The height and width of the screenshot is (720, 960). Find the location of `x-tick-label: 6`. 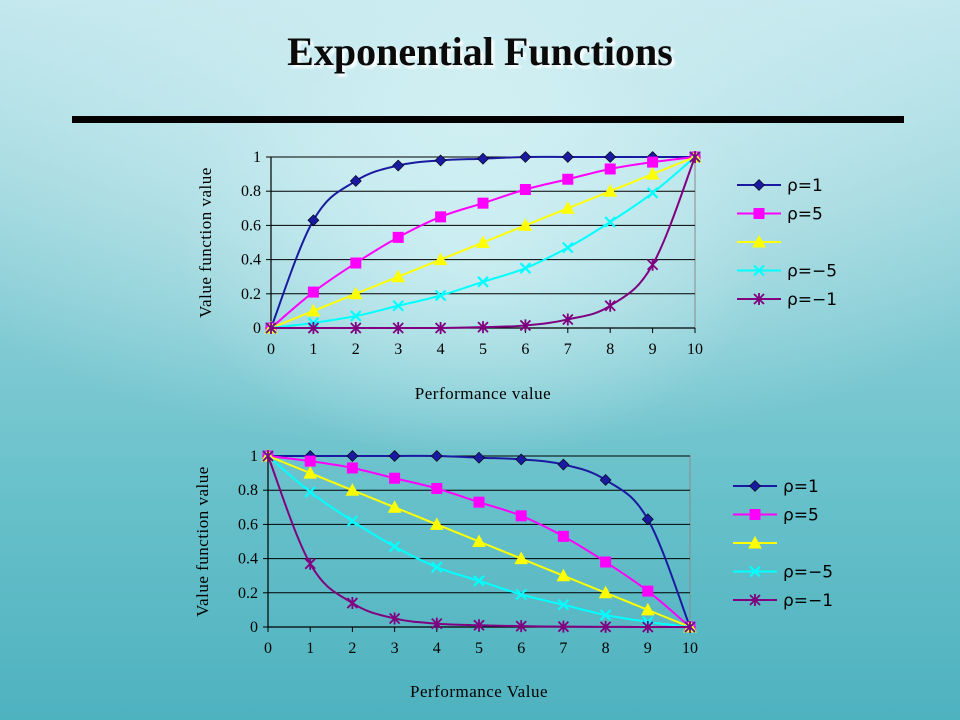

x-tick-label: 6 is located at coordinates (521, 648).